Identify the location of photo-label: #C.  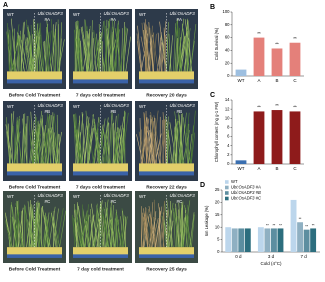
(180, 201).